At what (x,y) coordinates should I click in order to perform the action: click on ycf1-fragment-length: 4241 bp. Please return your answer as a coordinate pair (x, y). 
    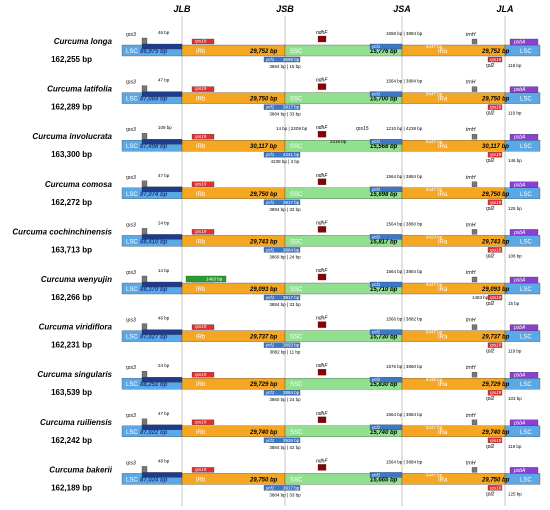
    Looking at the image, I should click on (291, 154).